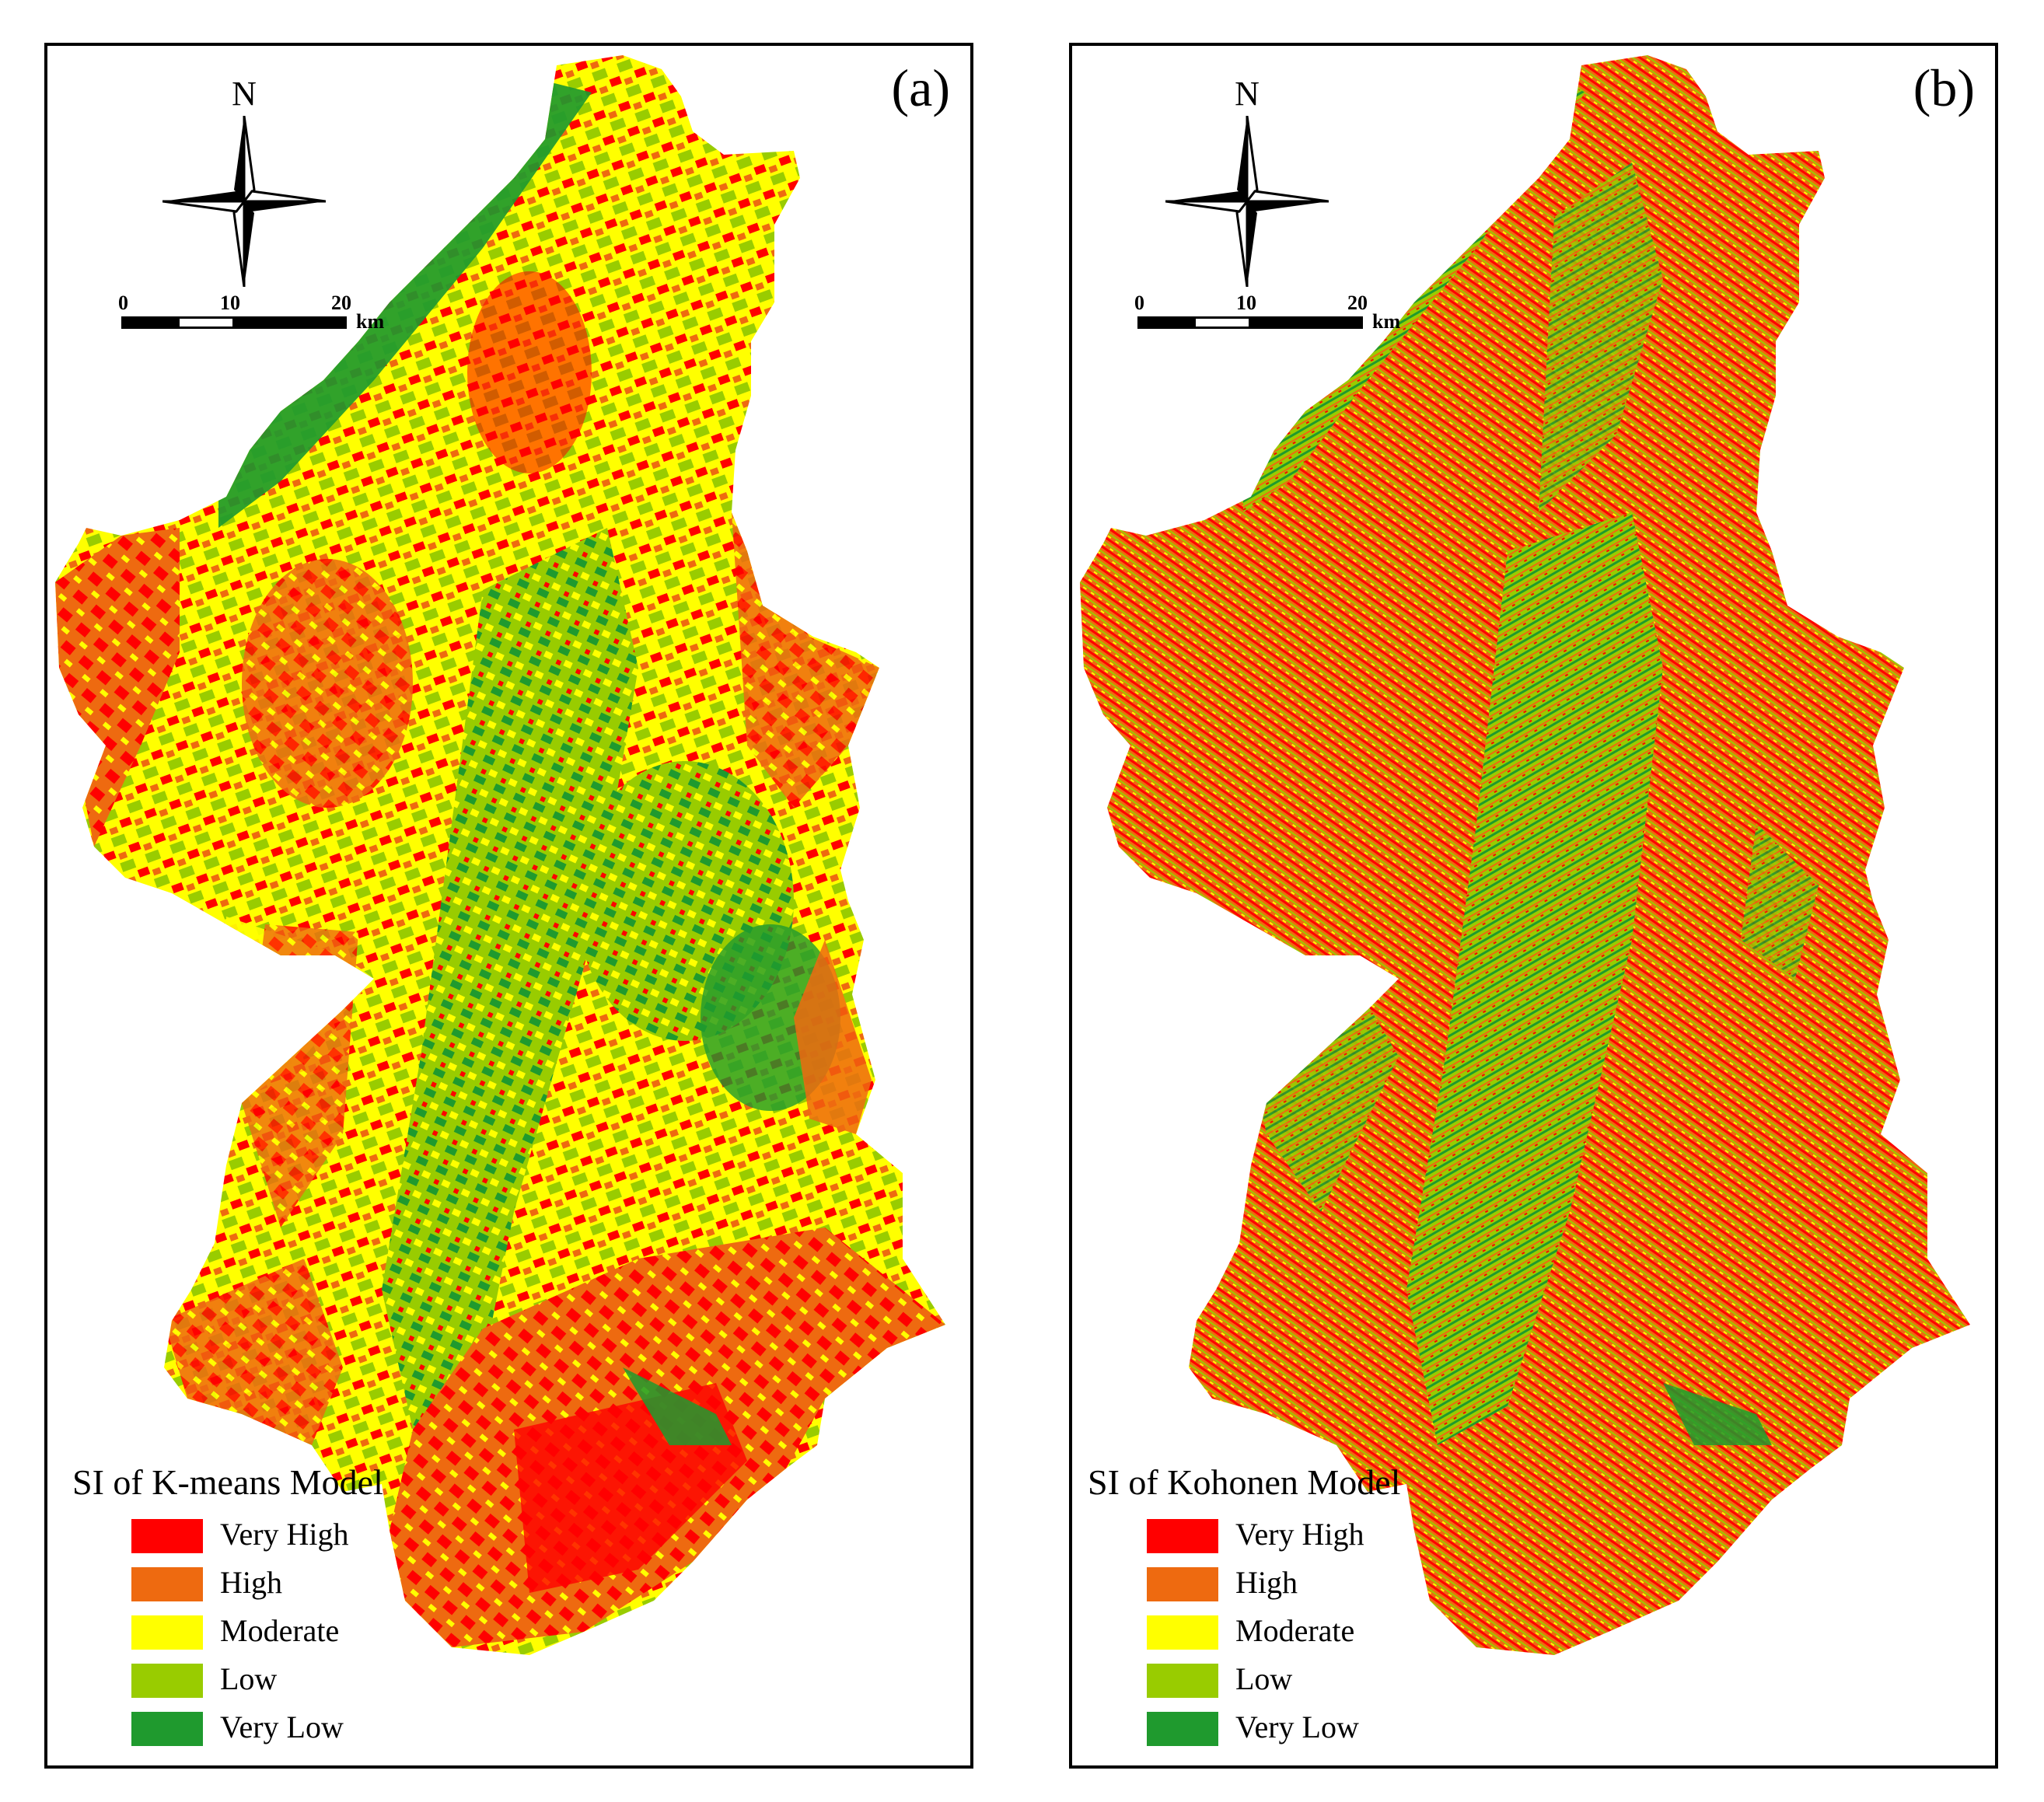  What do you see at coordinates (921, 87) in the screenshot?
I see `panel-label-a: (a)` at bounding box center [921, 87].